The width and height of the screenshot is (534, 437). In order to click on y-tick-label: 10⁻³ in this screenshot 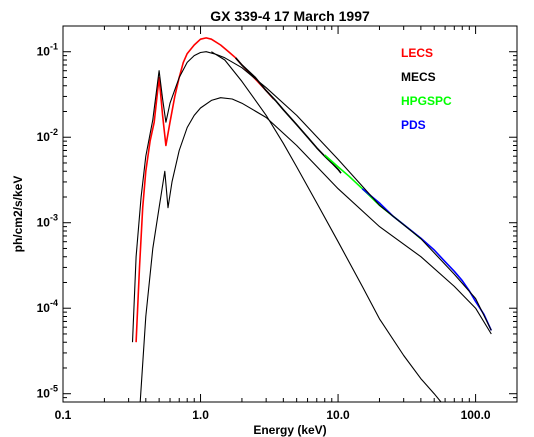, I will do `click(47, 221)`.